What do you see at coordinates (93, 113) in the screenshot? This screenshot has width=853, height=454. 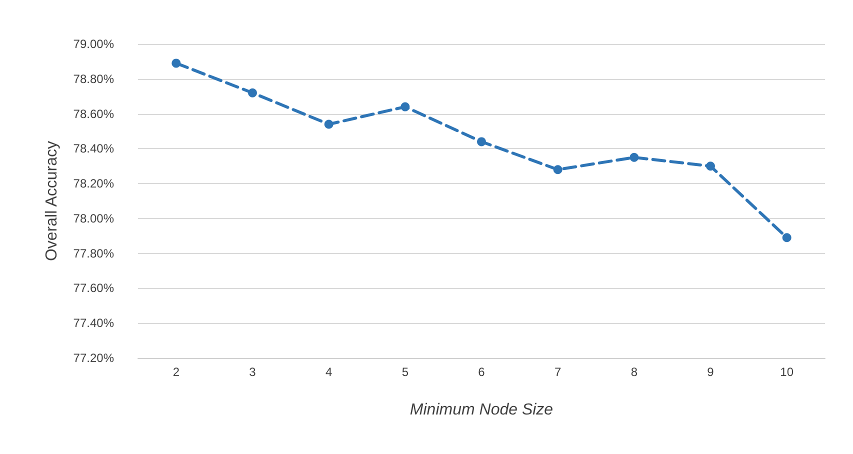 I see `y-tick-label: 78.60%` at bounding box center [93, 113].